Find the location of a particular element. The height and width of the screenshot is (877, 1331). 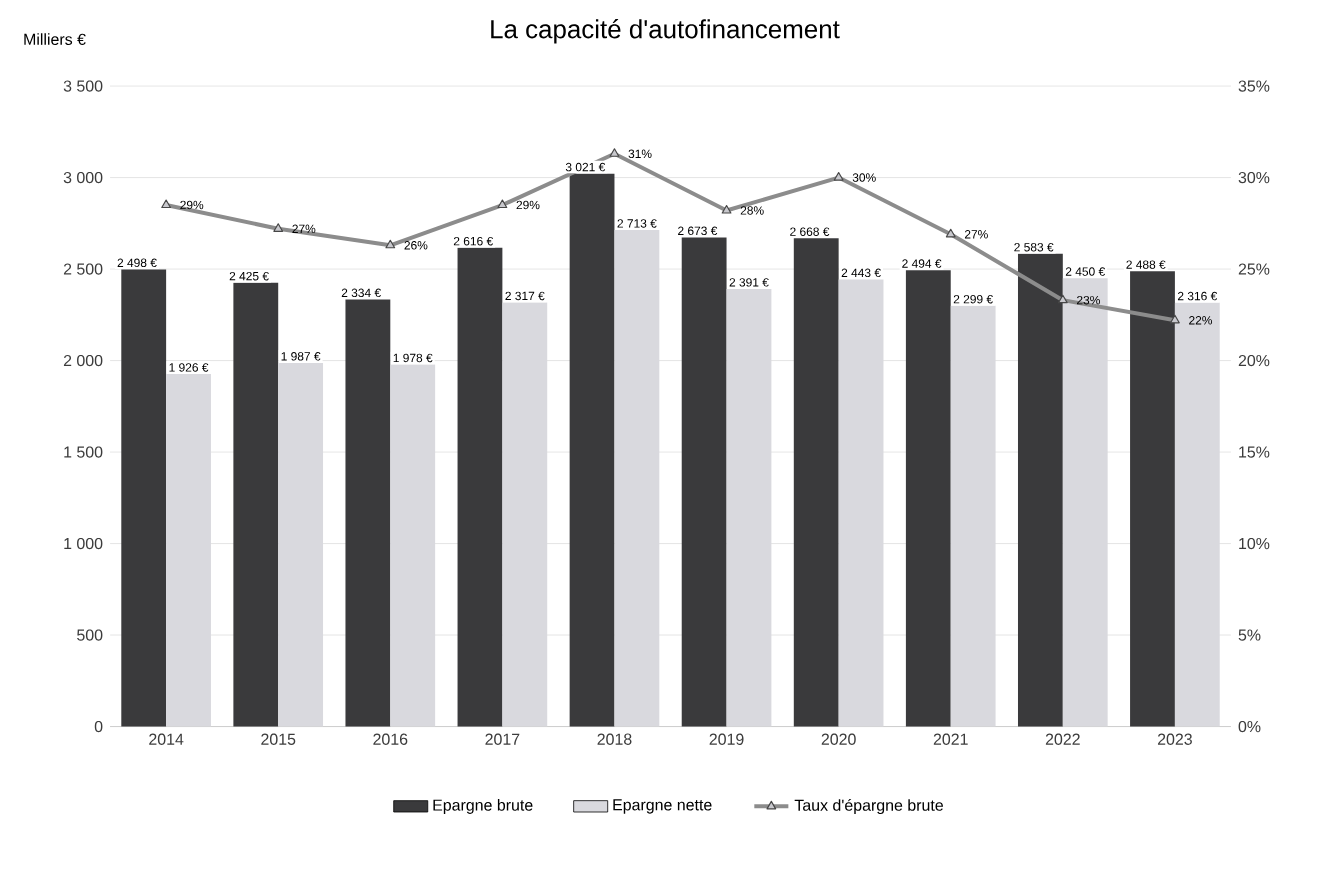

legend-label: Epargne nette is located at coordinates (662, 806).